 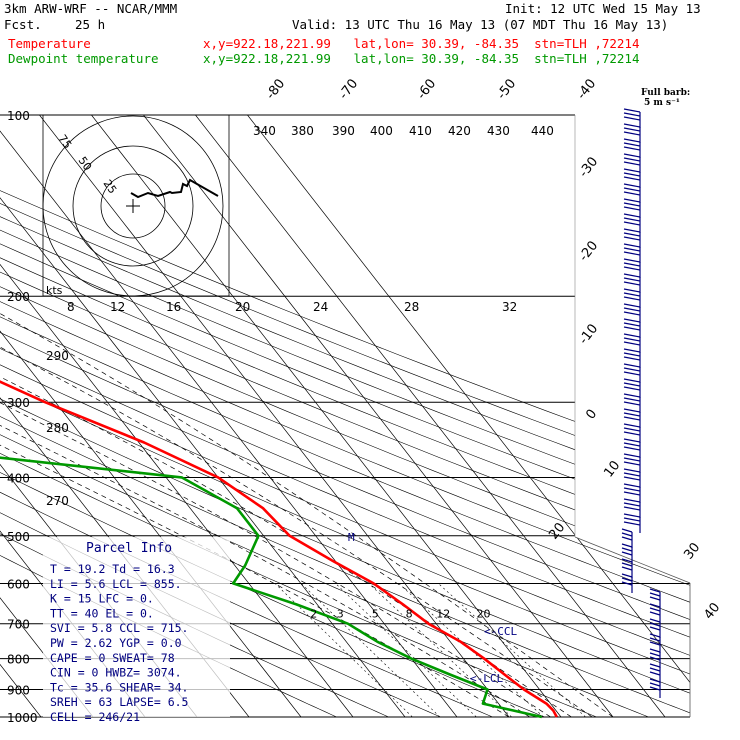 I want to click on pressure-label-200: 200, so click(x=18, y=297).